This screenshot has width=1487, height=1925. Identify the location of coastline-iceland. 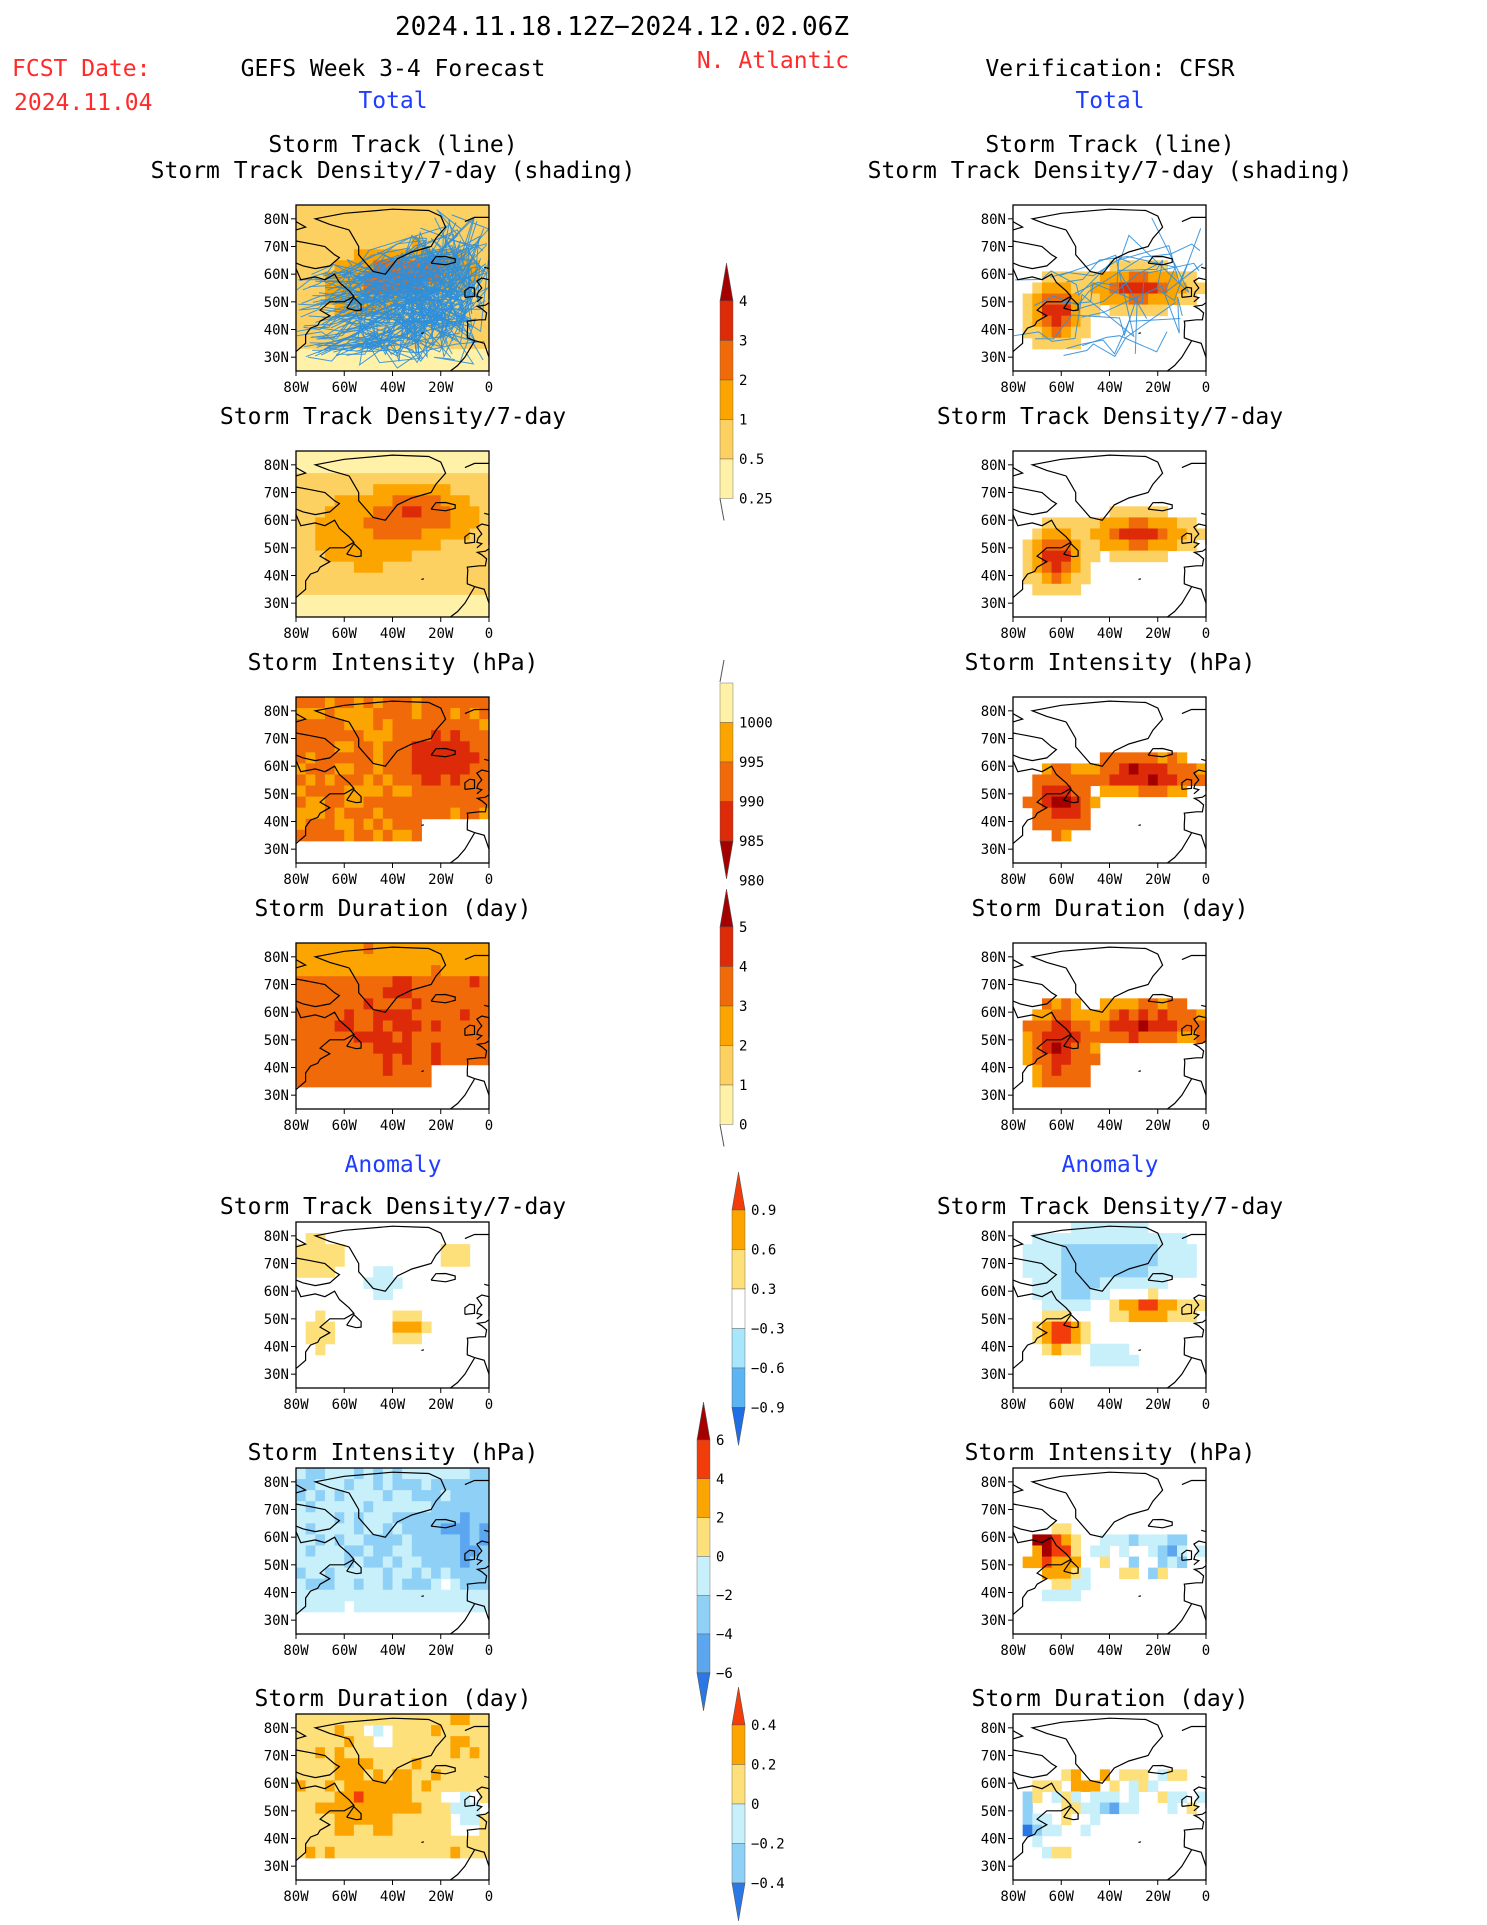
(443, 260).